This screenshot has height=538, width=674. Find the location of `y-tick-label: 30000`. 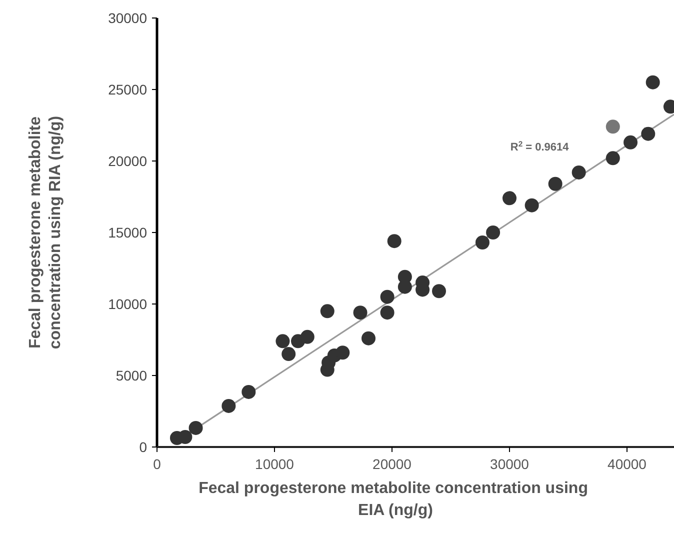

y-tick-label: 30000 is located at coordinates (128, 18).